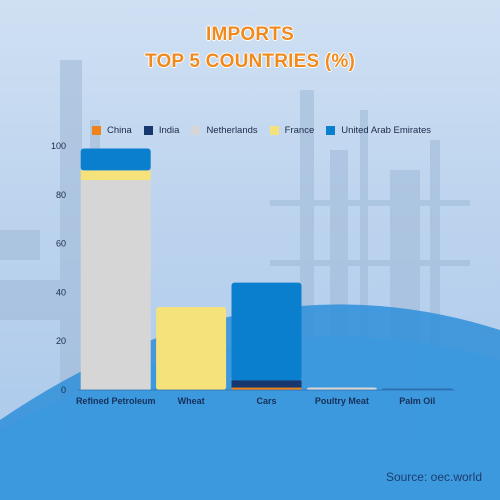  What do you see at coordinates (386, 130) in the screenshot?
I see `legend-label: United Arab Emirates` at bounding box center [386, 130].